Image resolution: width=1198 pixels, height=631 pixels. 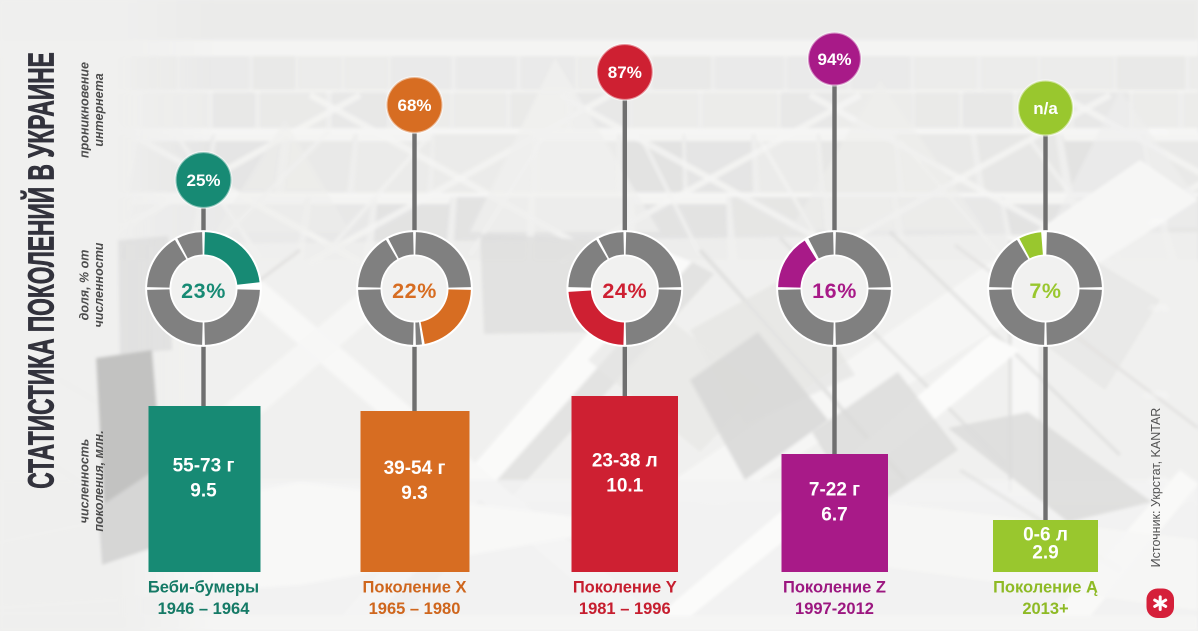 I want to click on svg-text: 2013+, so click(x=1045, y=609).